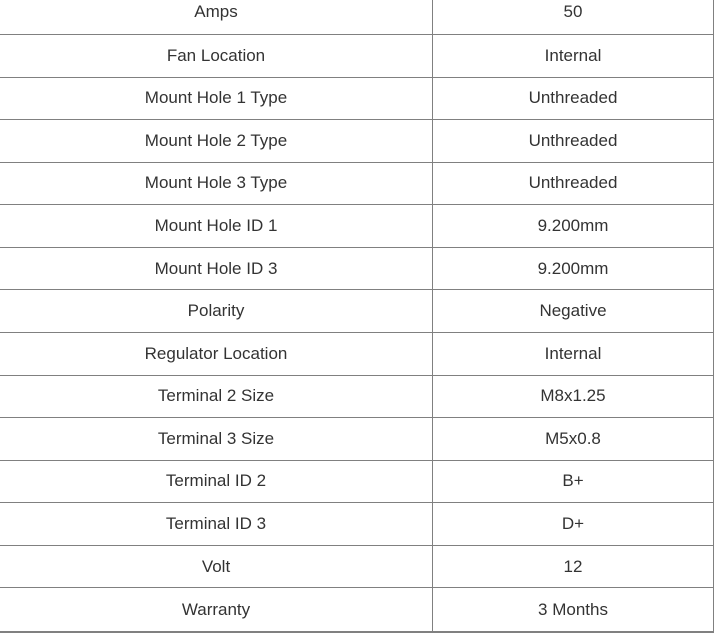  I want to click on spec-value: M5x0.8, so click(573, 438).